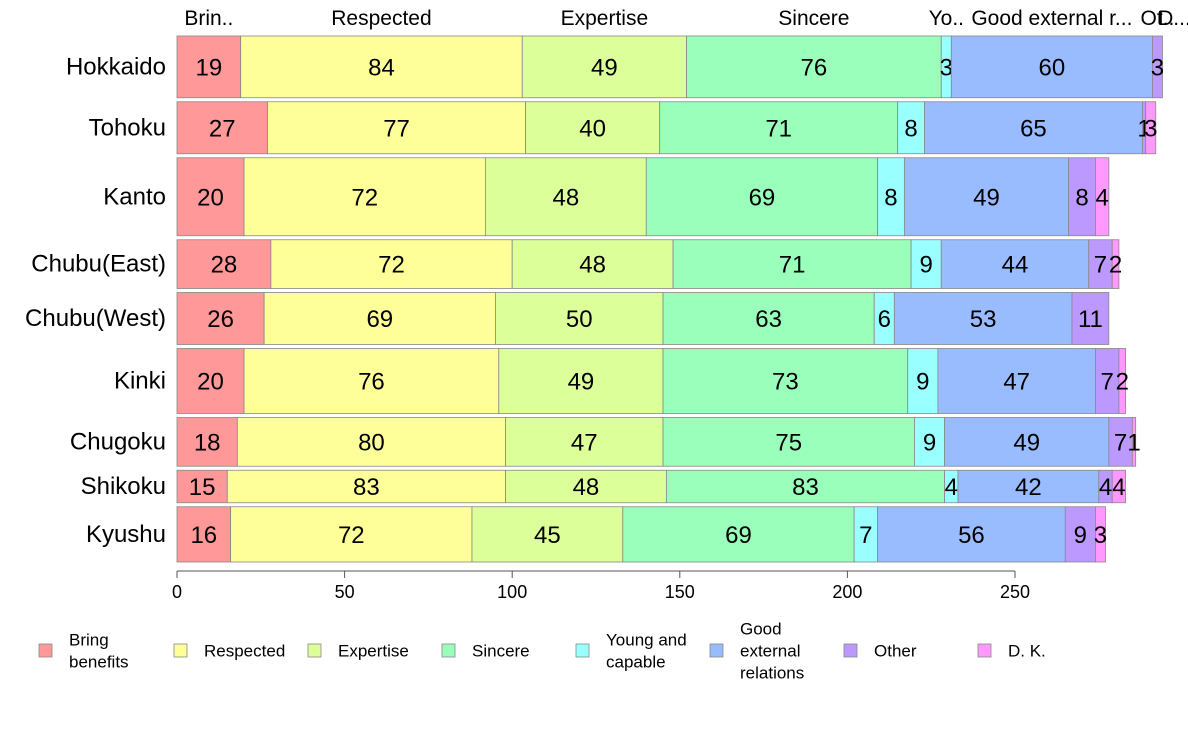 This screenshot has width=1188, height=736. What do you see at coordinates (971, 535) in the screenshot?
I see `data-label: 56` at bounding box center [971, 535].